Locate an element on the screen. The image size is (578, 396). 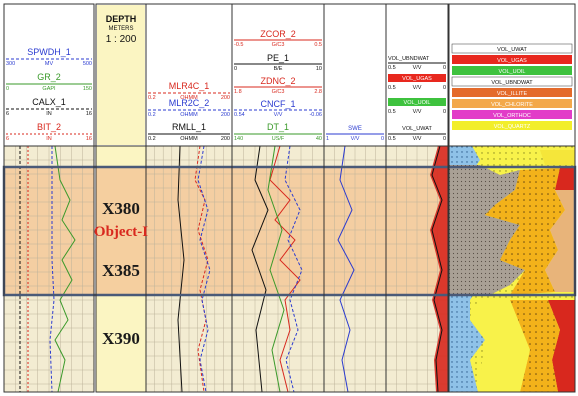
depth-label-x390: X390 is located at coordinates (121, 338).